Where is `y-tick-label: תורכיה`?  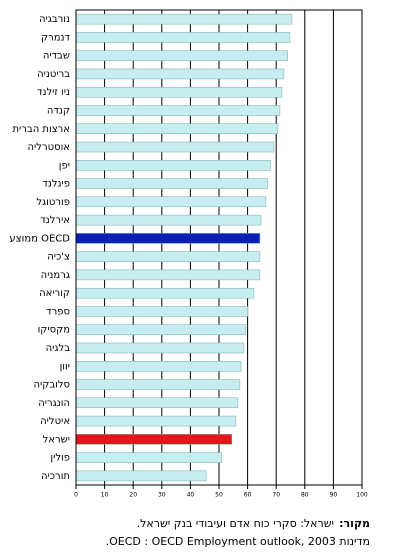 y-tick-label: תורכיה is located at coordinates (55, 476).